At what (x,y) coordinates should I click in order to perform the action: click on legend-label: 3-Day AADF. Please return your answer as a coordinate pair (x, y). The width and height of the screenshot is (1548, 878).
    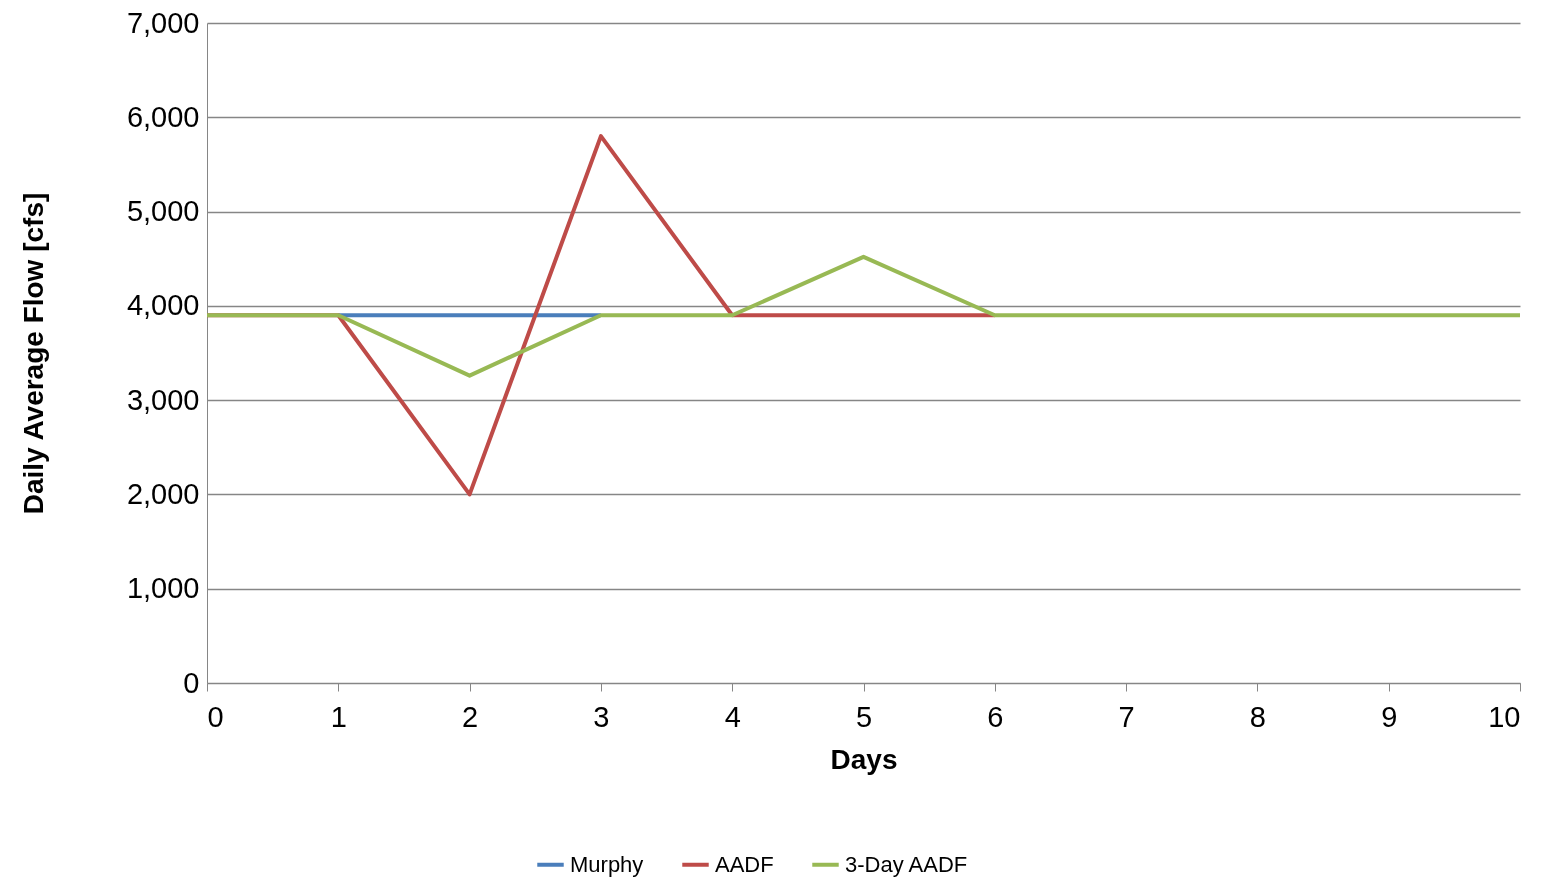
    Looking at the image, I should click on (906, 864).